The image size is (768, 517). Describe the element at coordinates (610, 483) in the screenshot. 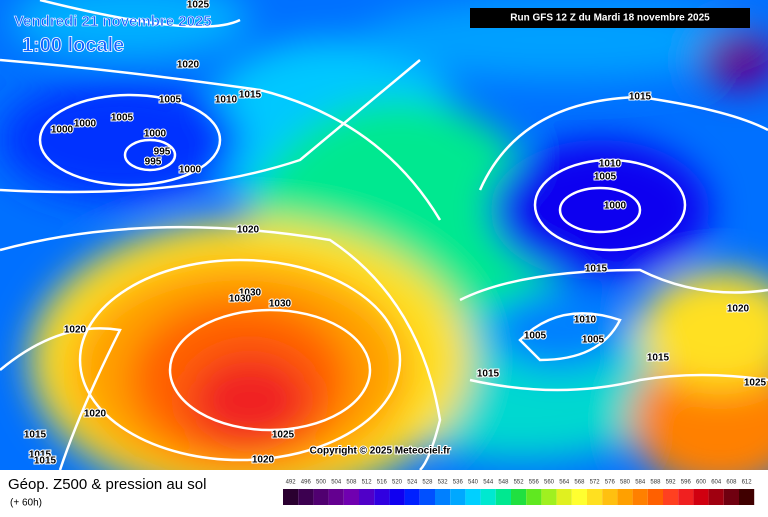

I see `scale-label: 576` at that location.